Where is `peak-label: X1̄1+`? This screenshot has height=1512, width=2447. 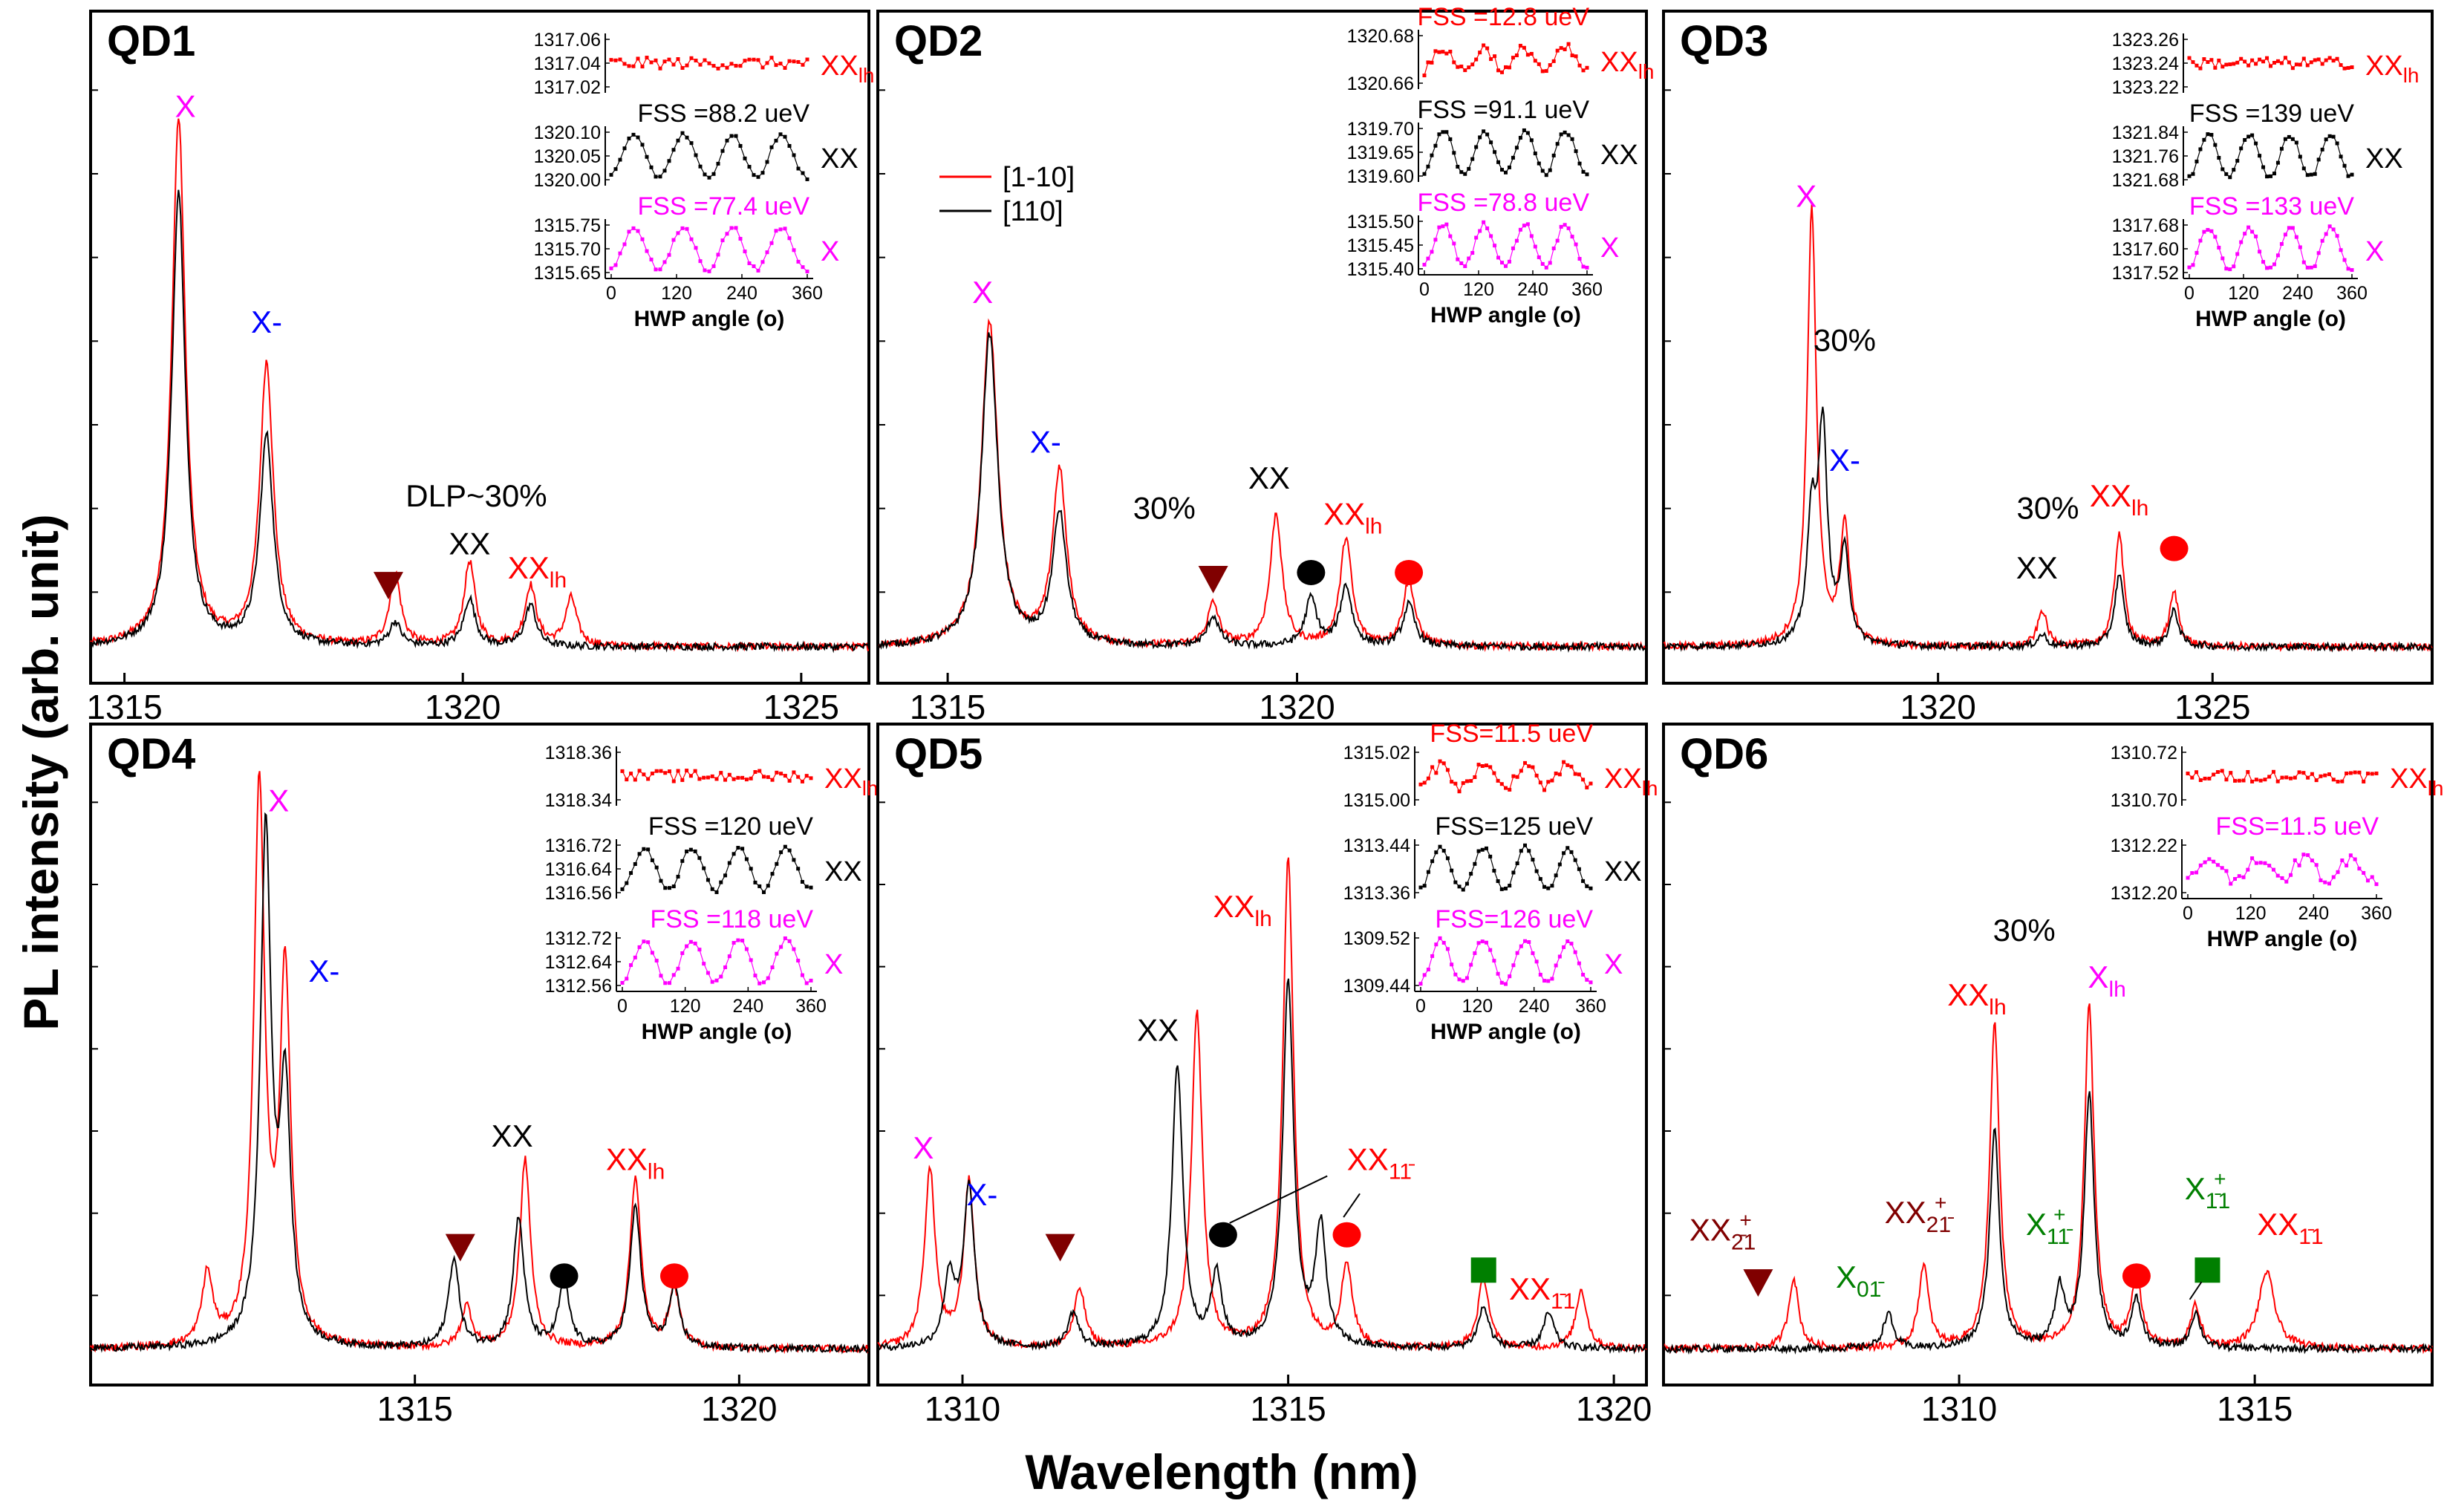 peak-label: X1̄1+ is located at coordinates (2207, 1190).